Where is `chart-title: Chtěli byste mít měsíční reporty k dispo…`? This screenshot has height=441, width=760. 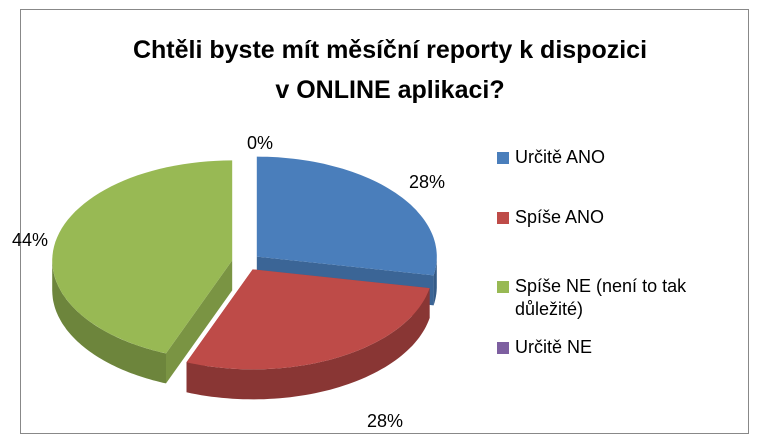
chart-title: Chtěli byste mít měsíční reporty k dispo… is located at coordinates (390, 70).